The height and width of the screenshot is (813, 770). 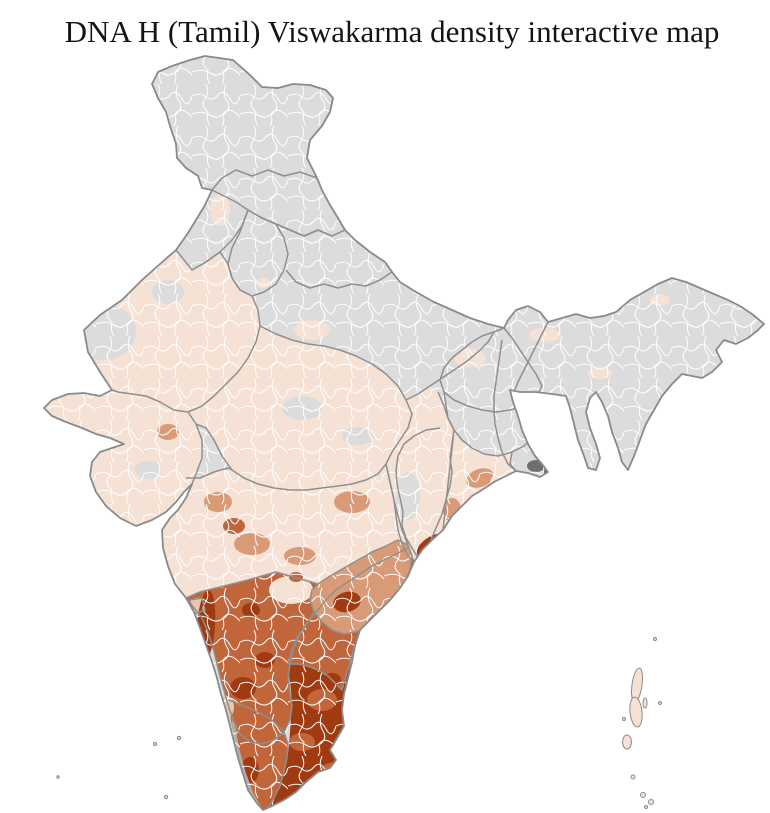 What do you see at coordinates (642, 723) in the screenshot?
I see `islands-andaman-nicobar` at bounding box center [642, 723].